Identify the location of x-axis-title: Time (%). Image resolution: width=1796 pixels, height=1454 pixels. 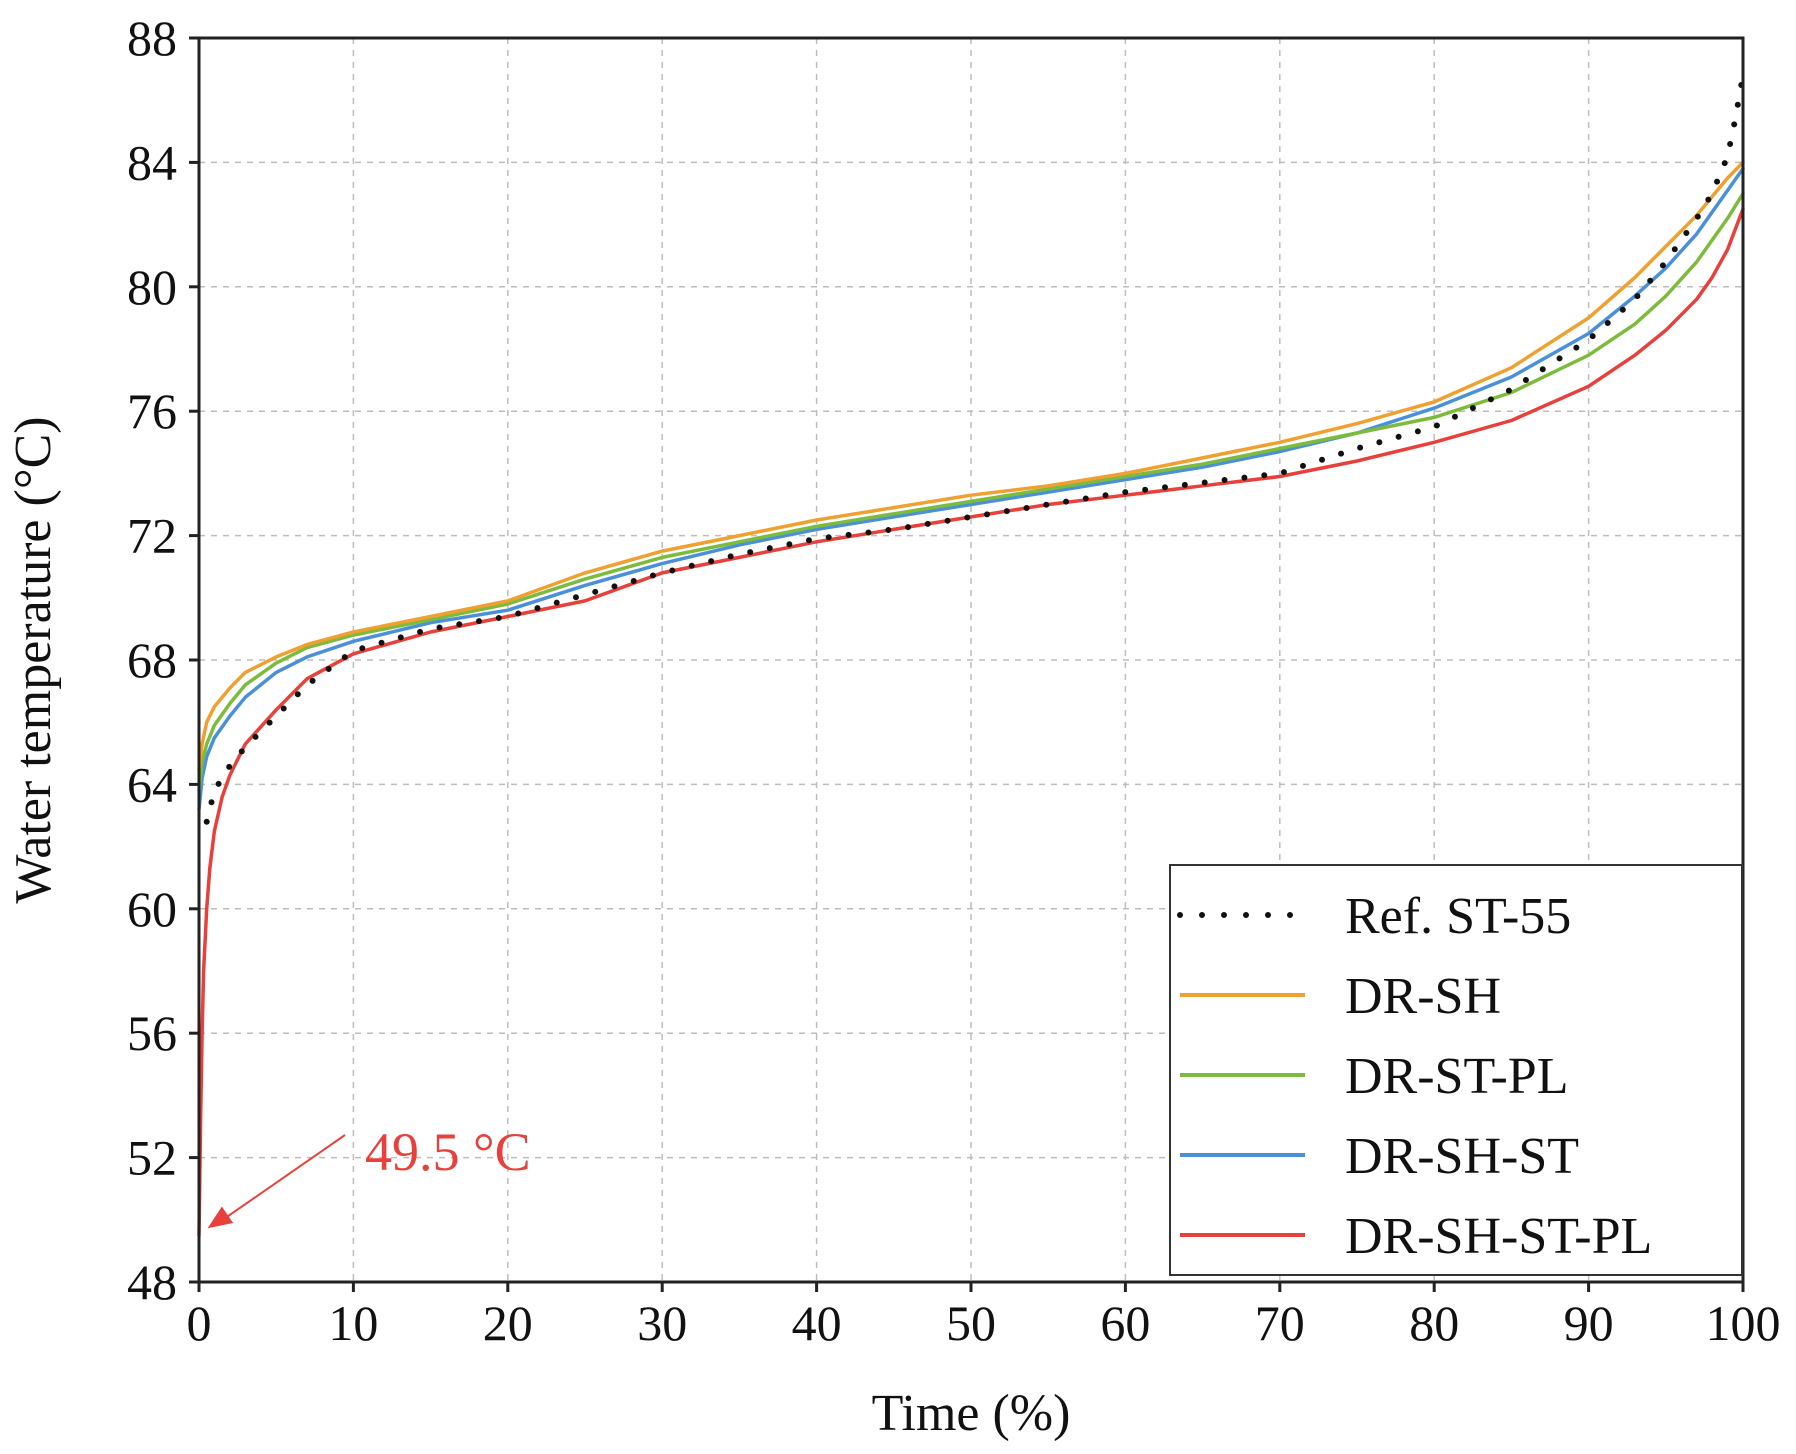
(971, 1413).